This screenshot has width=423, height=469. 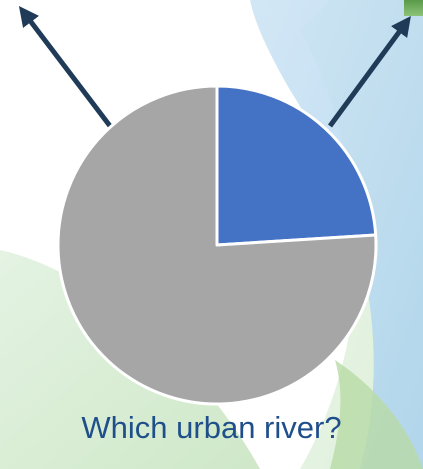 What do you see at coordinates (211, 427) in the screenshot?
I see `caption: Which urban river?` at bounding box center [211, 427].